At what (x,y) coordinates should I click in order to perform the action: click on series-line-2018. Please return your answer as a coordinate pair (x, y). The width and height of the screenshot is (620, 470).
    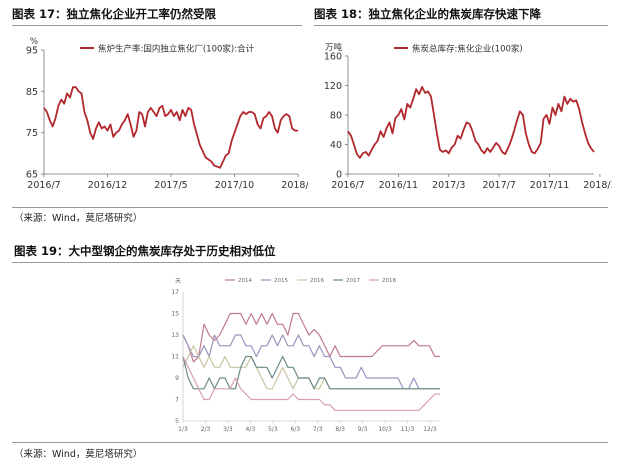
    Looking at the image, I should click on (311, 383).